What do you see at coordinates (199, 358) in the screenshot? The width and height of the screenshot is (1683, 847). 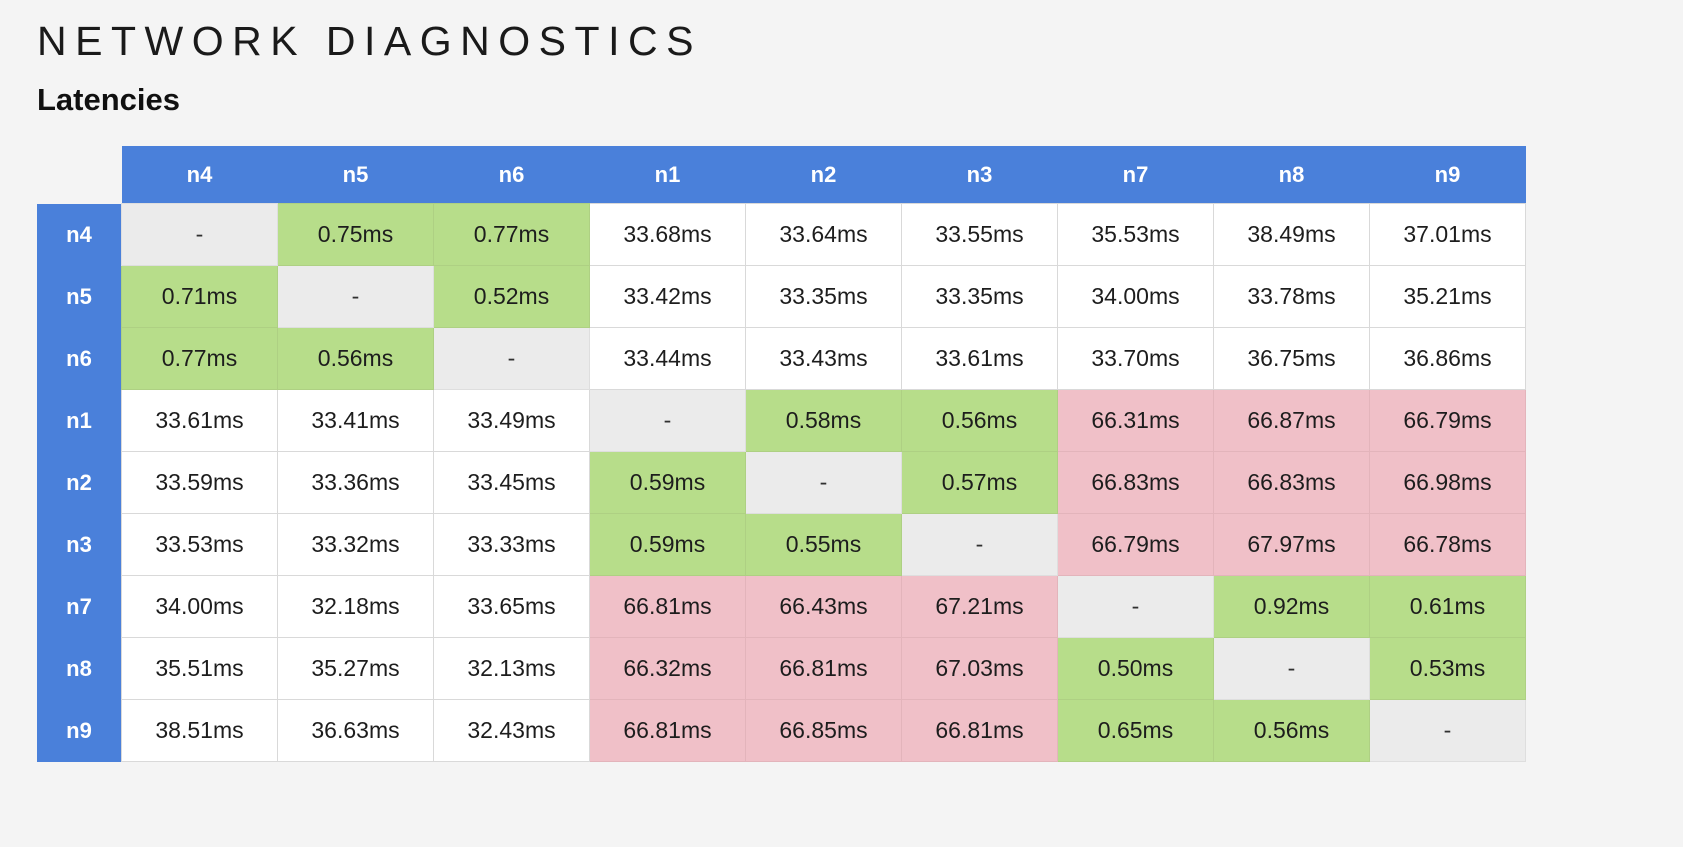 I see `latency-cell-n6-n4: 0.77ms` at bounding box center [199, 358].